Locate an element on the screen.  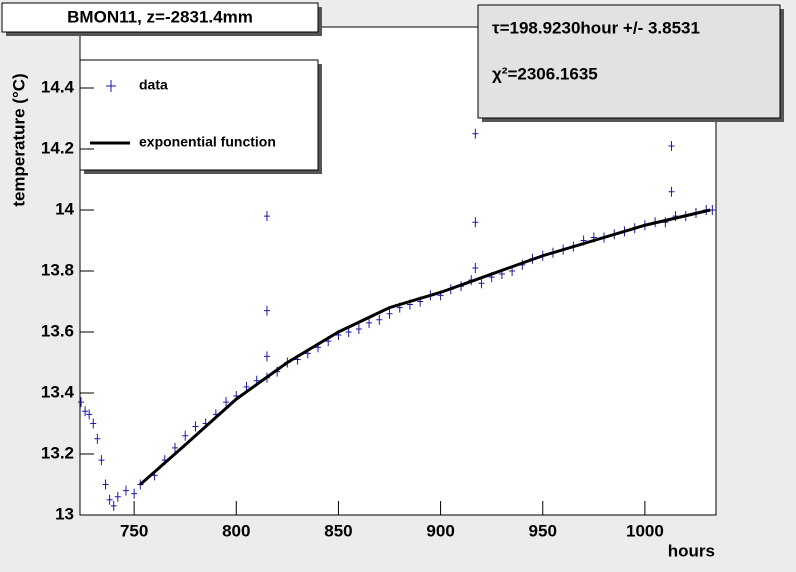
title-box is located at coordinates (160, 17).